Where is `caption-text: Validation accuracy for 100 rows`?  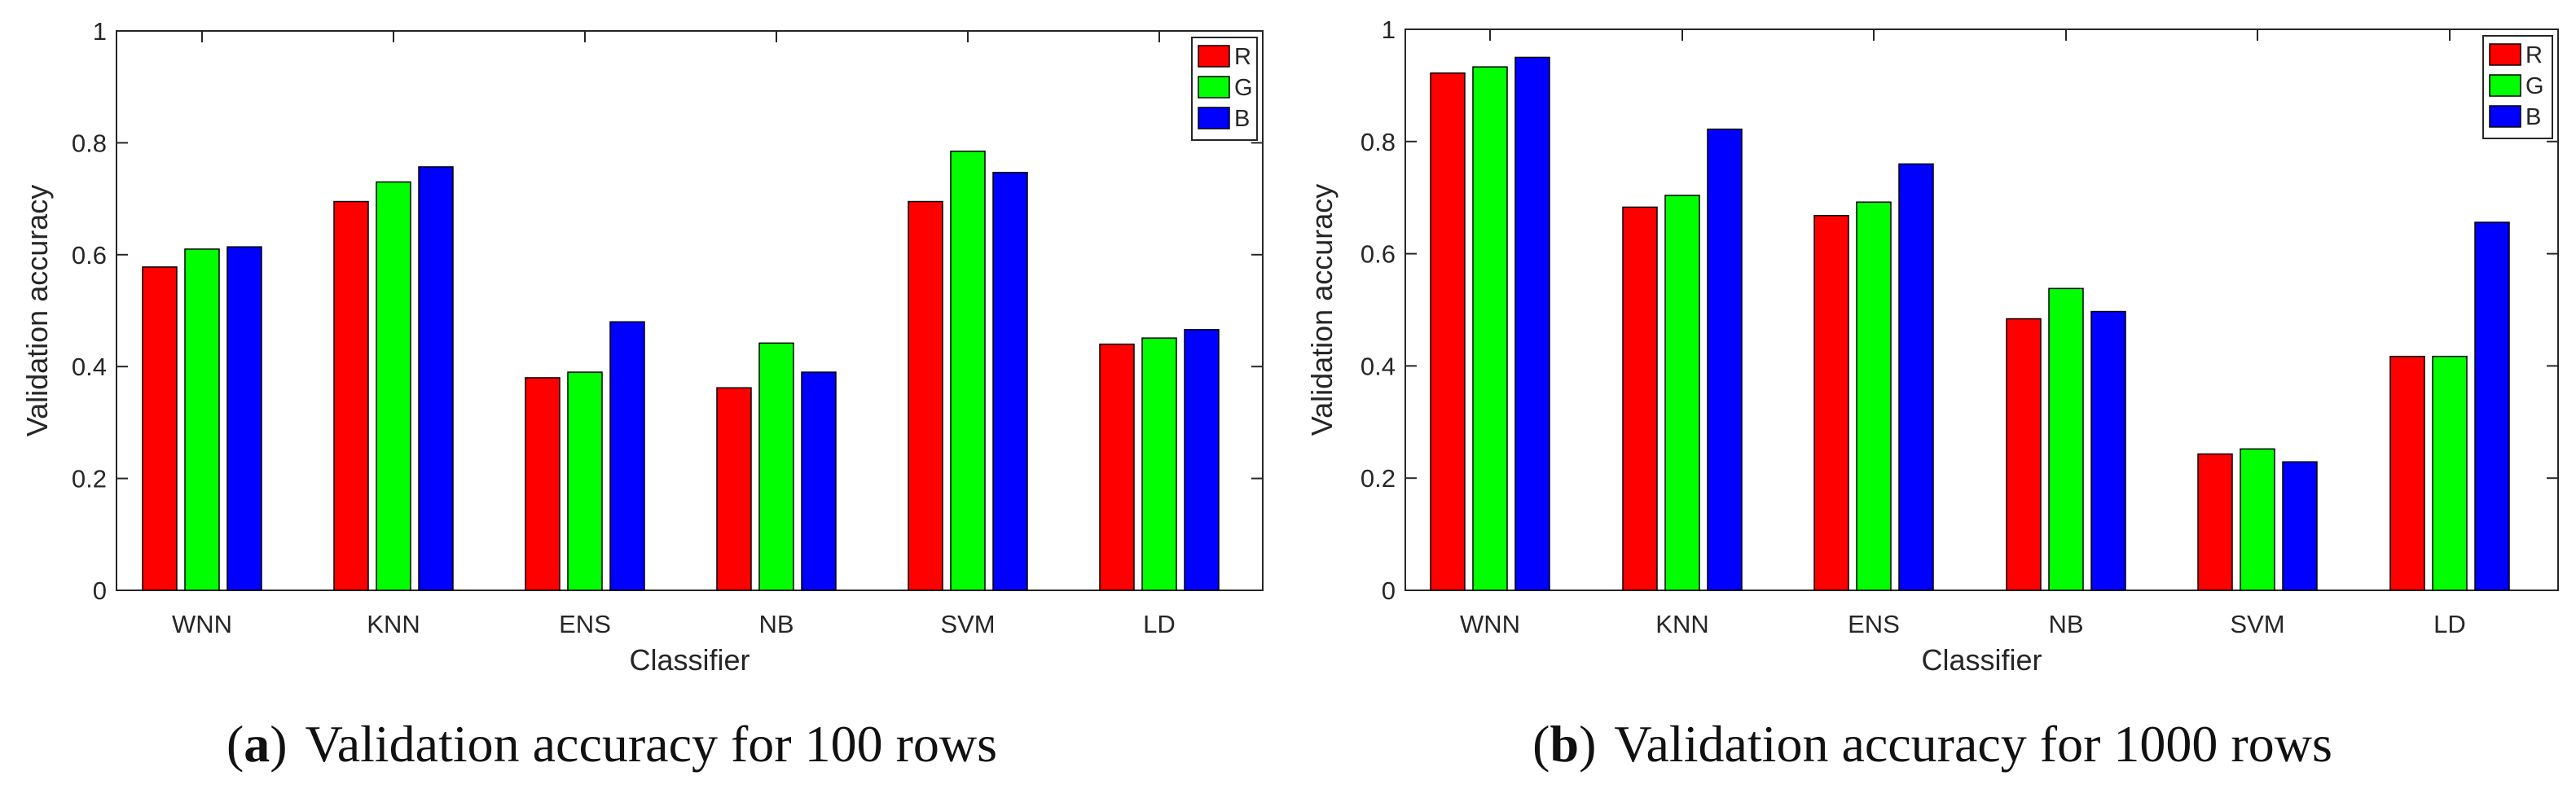 caption-text: Validation accuracy for 100 rows is located at coordinates (651, 744).